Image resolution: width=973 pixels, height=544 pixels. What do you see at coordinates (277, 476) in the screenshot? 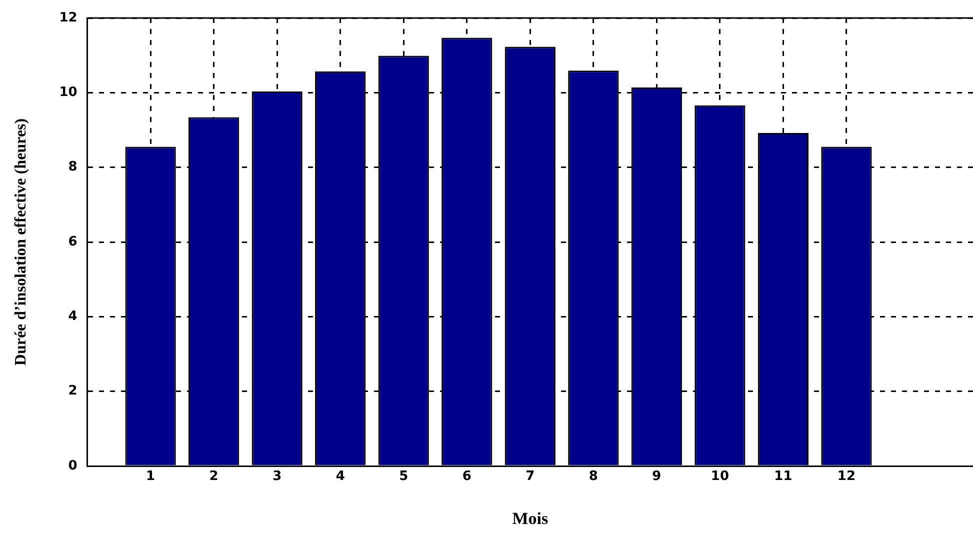
I see `x-tick-label: 3` at bounding box center [277, 476].